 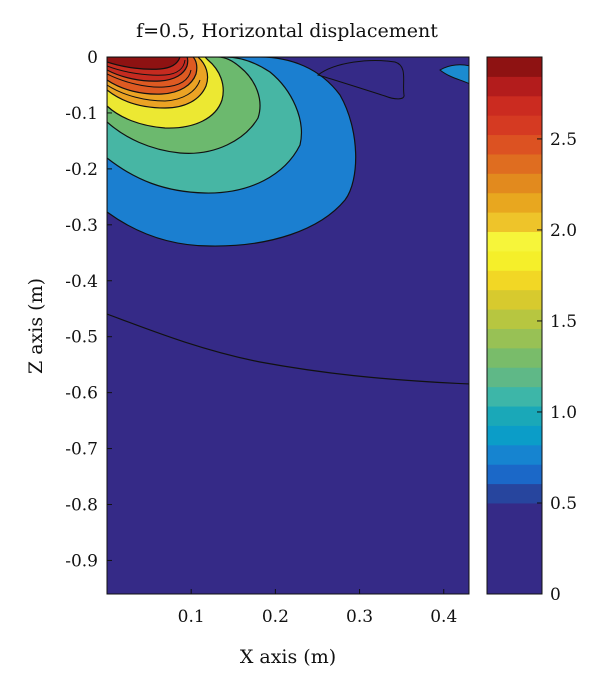 What do you see at coordinates (81, 394) in the screenshot?
I see `y-tick-label: -0.6` at bounding box center [81, 394].